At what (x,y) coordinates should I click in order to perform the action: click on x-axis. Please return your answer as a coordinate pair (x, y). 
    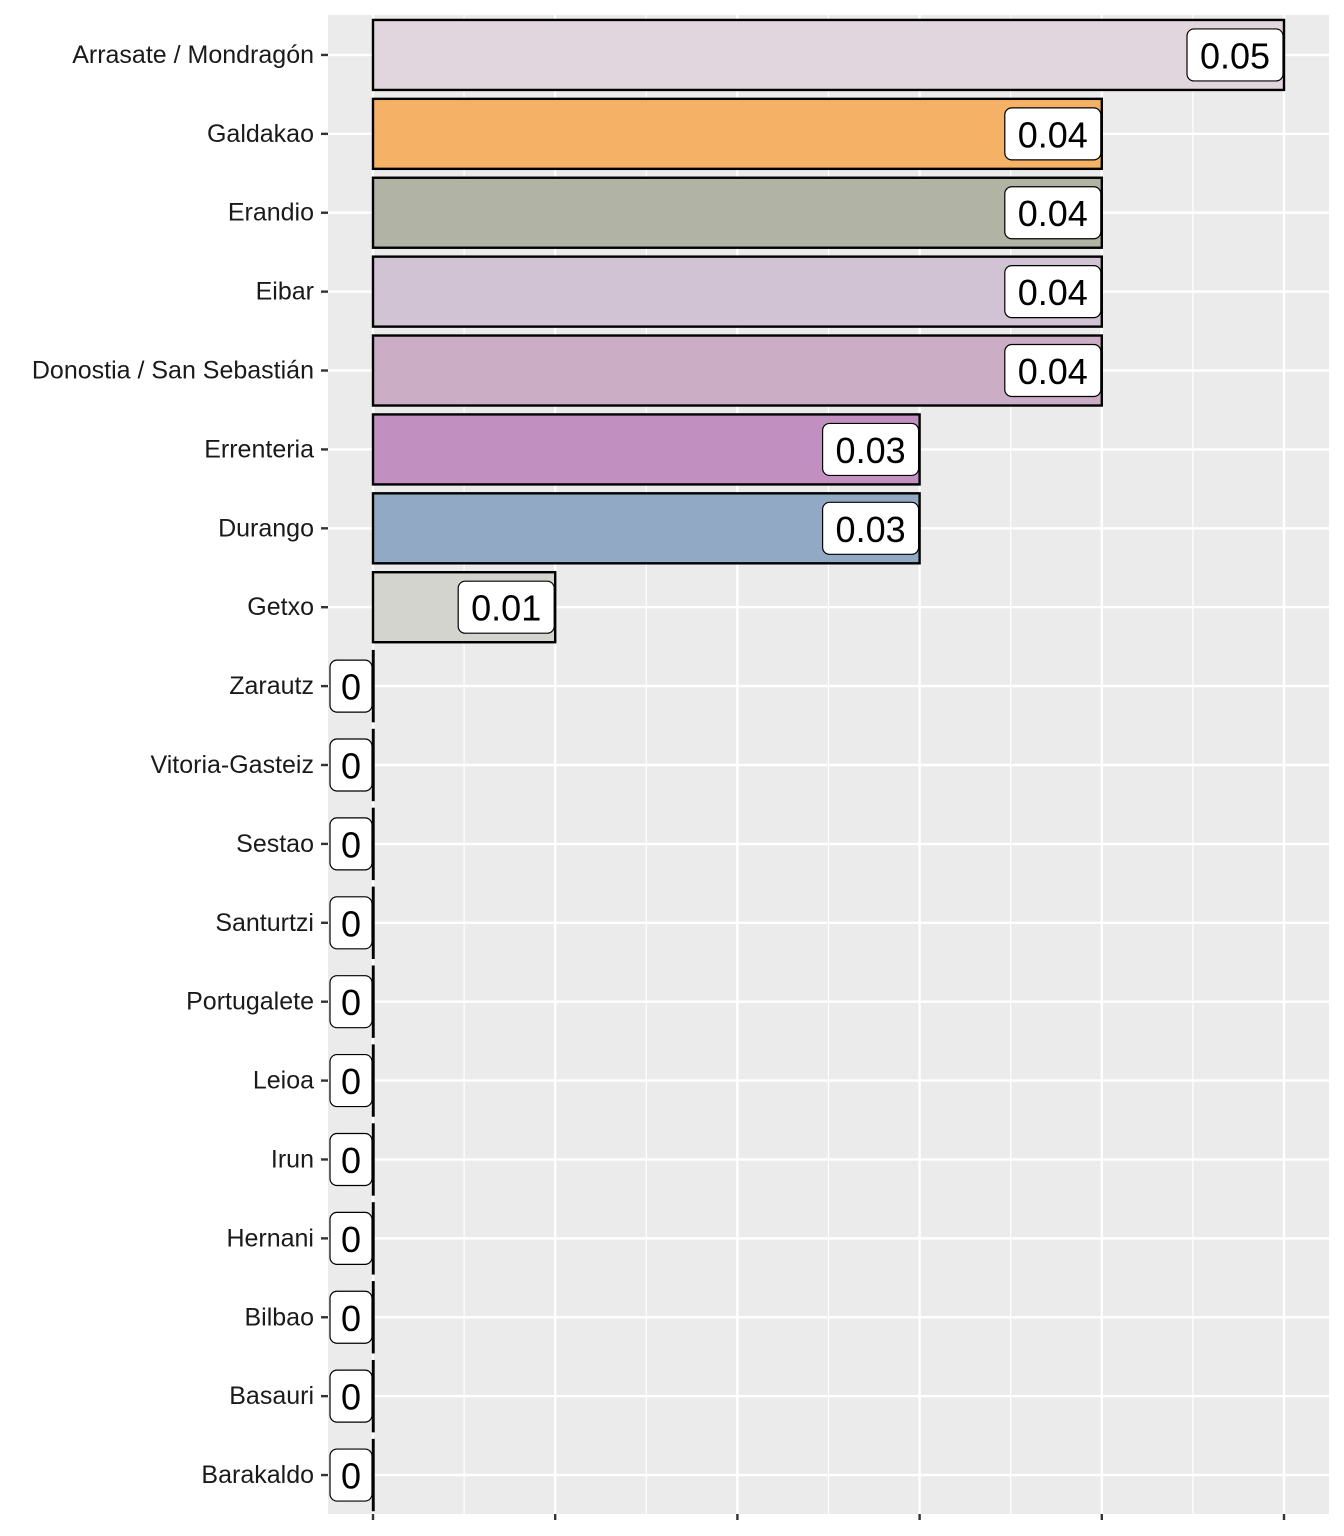
    Looking at the image, I should click on (828, 1517).